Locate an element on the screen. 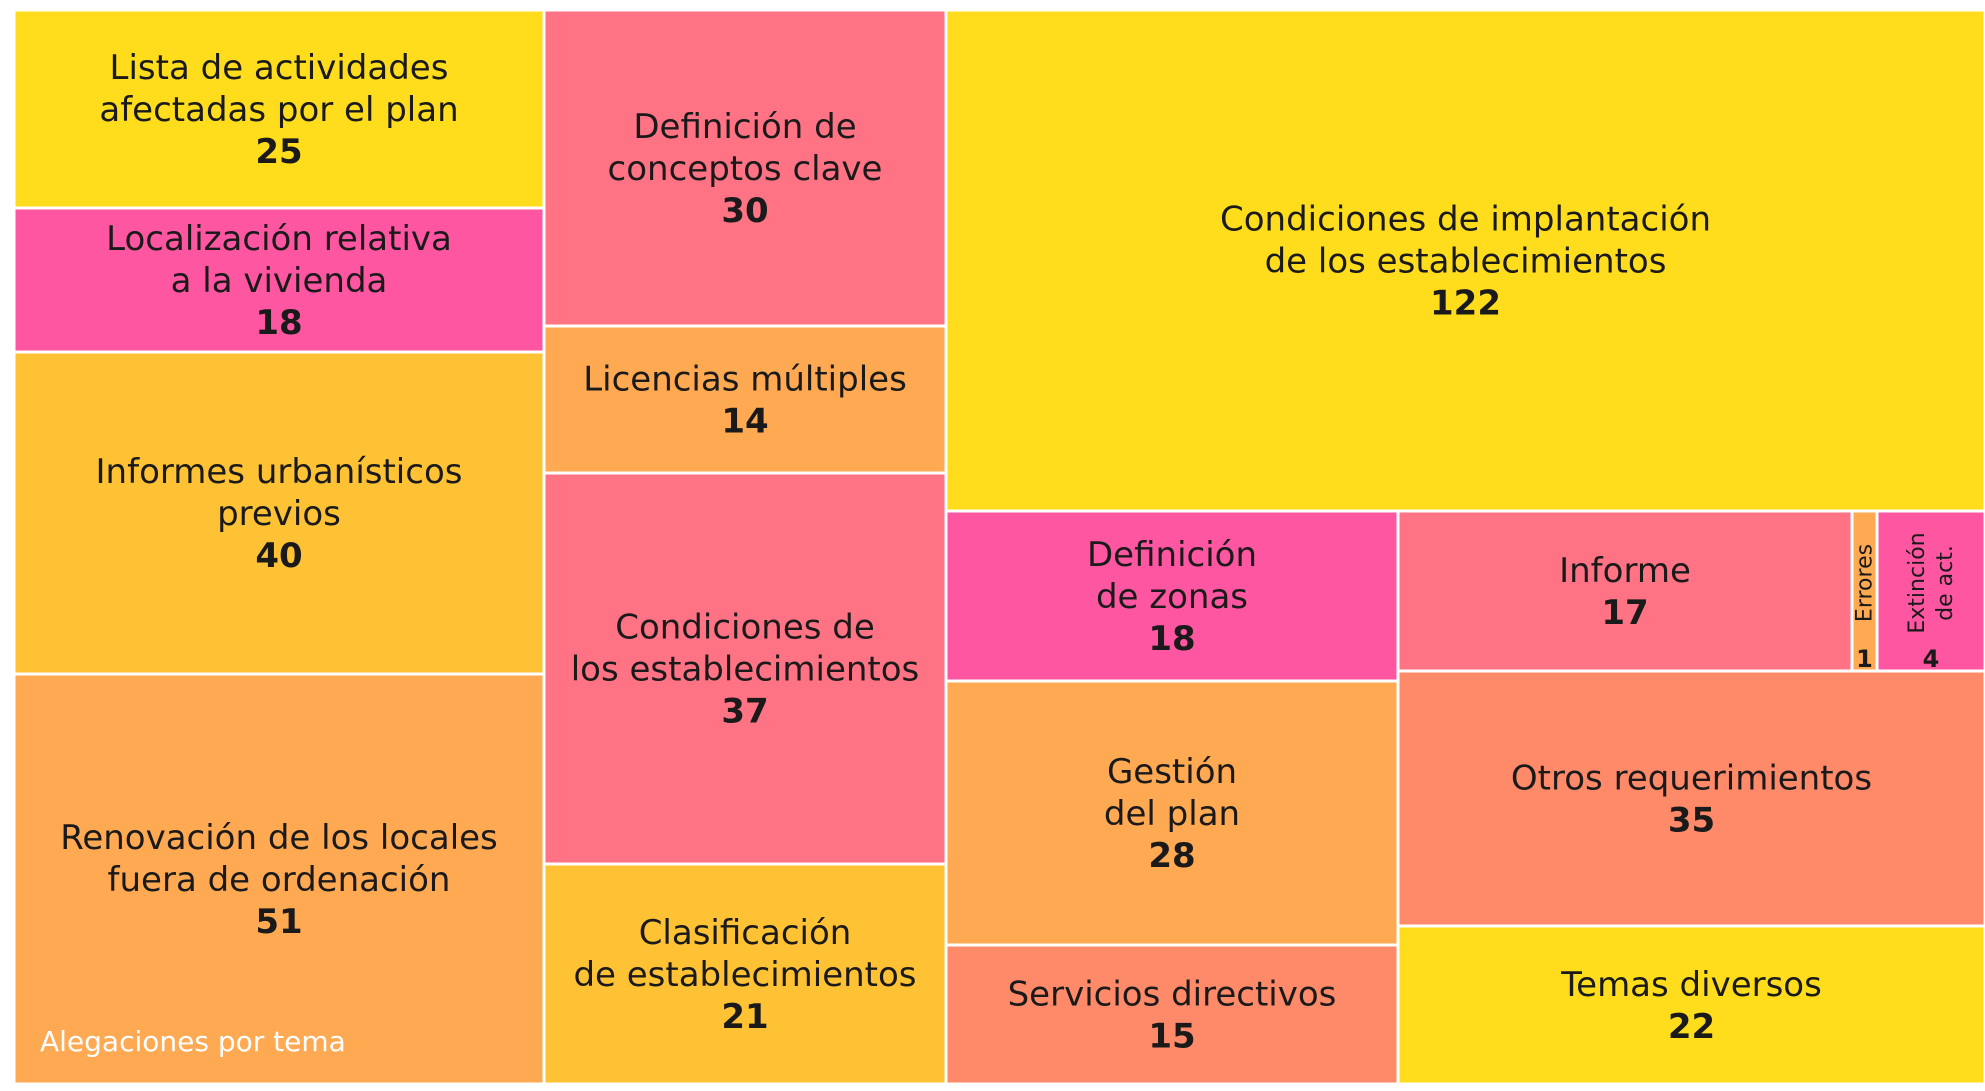 Image resolution: width=1985 pixels, height=1091 pixels. treemap-label-line: Definición is located at coordinates (1172, 555).